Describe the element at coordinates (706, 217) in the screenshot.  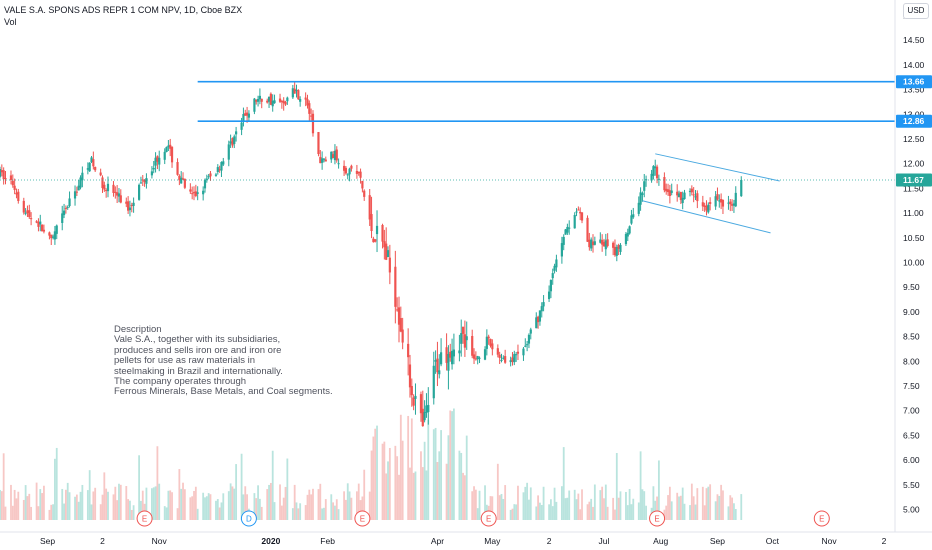
I see `channel-lower-line` at that location.